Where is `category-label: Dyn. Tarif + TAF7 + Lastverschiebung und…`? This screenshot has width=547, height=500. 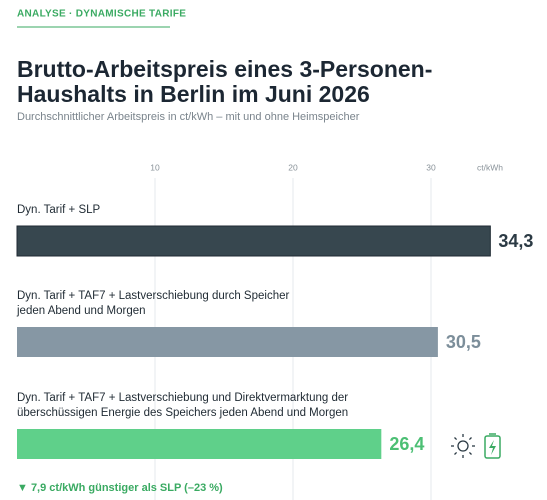 category-label: Dyn. Tarif + TAF7 + Lastverschiebung und… is located at coordinates (183, 405).